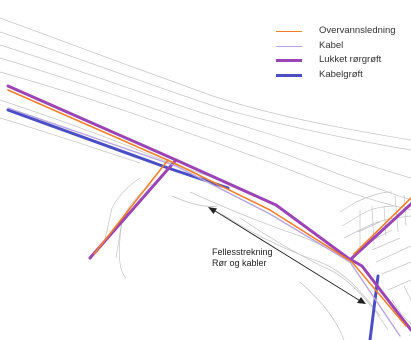  Describe the element at coordinates (289, 60) in the screenshot. I see `legend-swatch-lukket-rorgroft` at that location.